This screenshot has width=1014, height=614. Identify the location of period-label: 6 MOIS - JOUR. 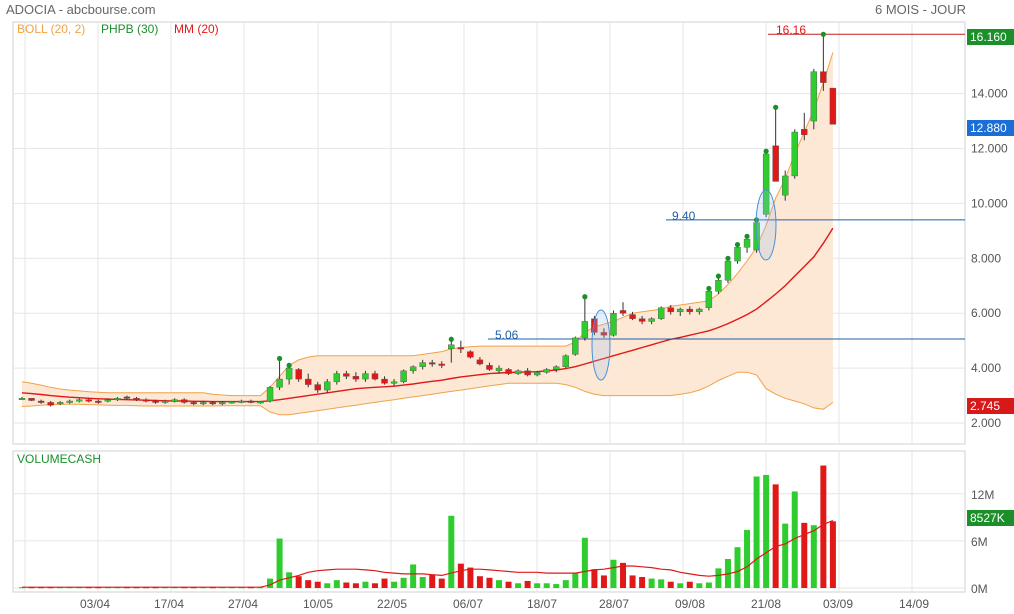
(920, 9).